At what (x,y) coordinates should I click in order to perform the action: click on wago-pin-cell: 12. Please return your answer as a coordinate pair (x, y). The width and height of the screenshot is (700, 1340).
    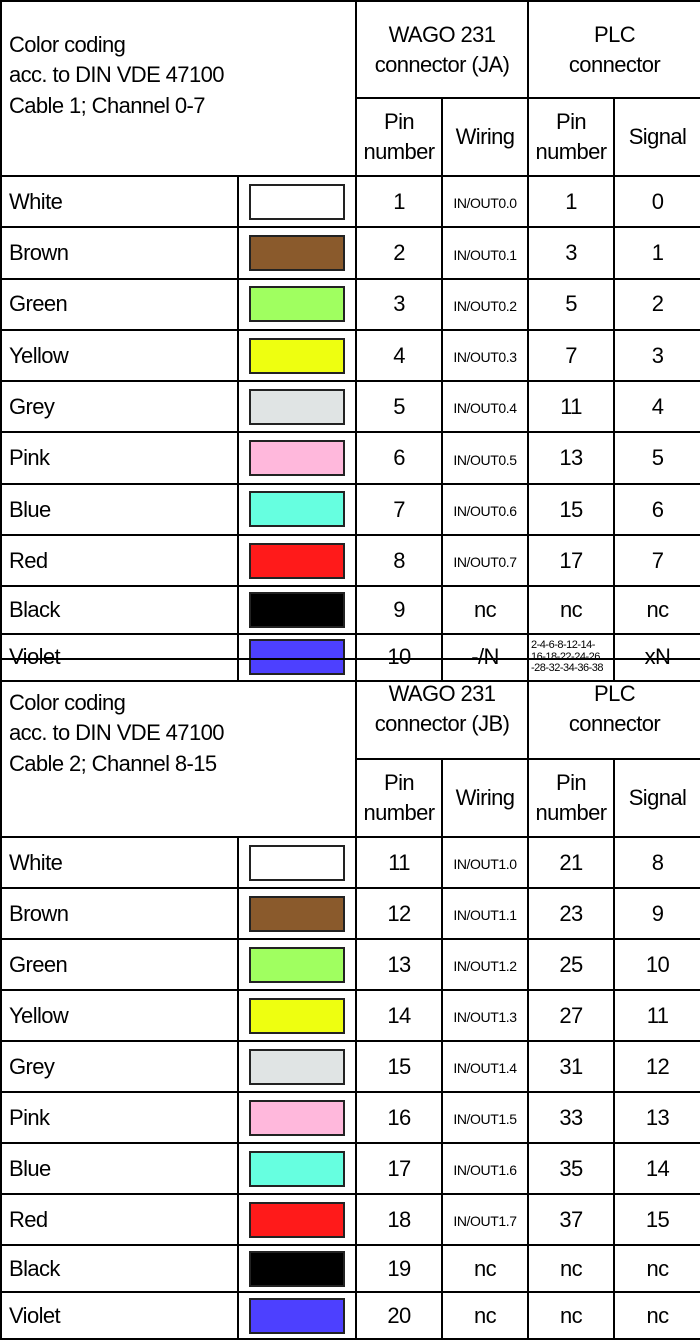
    Looking at the image, I should click on (399, 913).